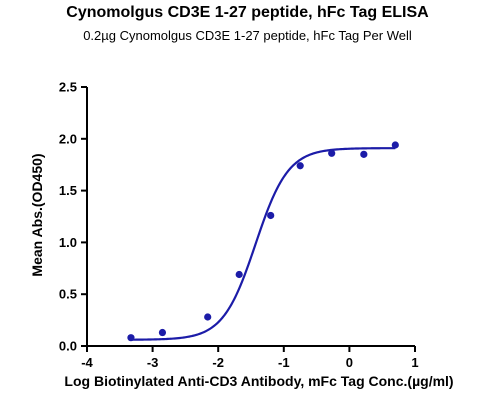 This screenshot has height=400, width=495. What do you see at coordinates (68, 294) in the screenshot?
I see `y-tick-label: 0.5` at bounding box center [68, 294].